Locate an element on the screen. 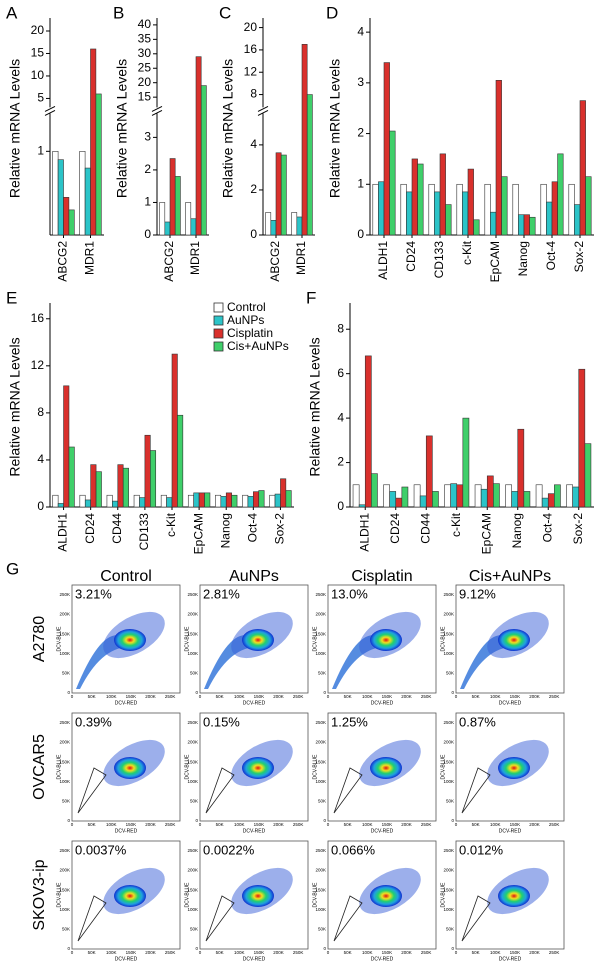 The width and height of the screenshot is (600, 971). column-header: Cisplatin is located at coordinates (381, 576).